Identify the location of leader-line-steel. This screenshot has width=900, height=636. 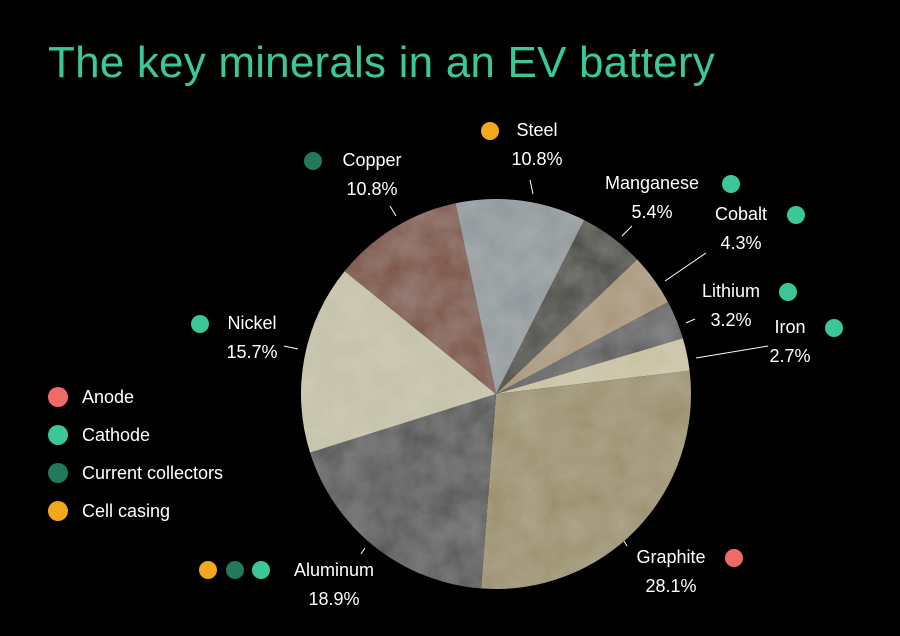
(531, 187).